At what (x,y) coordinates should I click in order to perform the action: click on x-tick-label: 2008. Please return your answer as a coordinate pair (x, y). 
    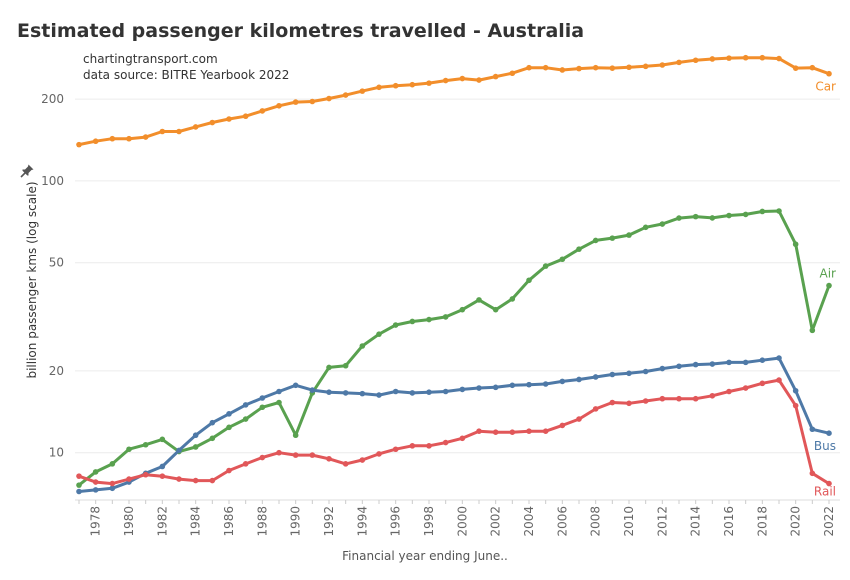
    Looking at the image, I should click on (596, 521).